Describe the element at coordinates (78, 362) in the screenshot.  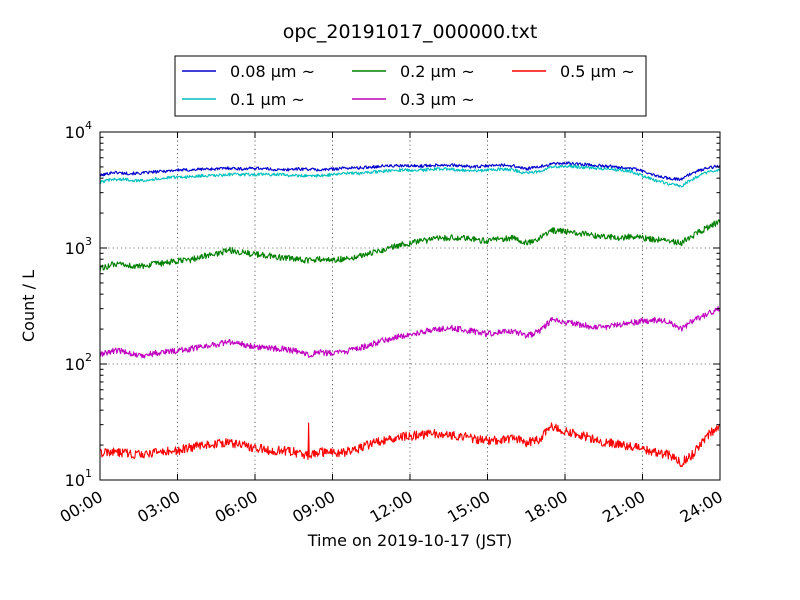
I see `y-tick-label: 10²` at that location.